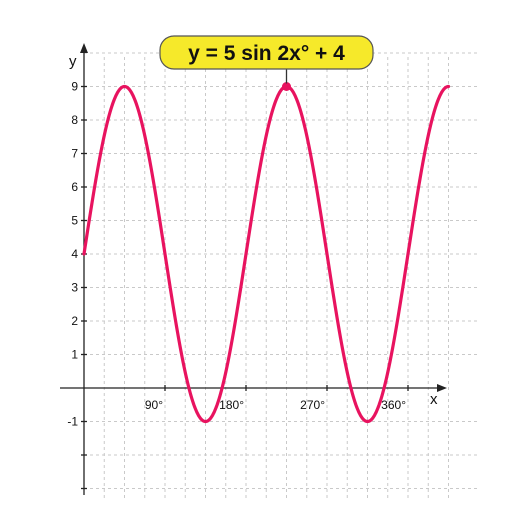  Describe the element at coordinates (74, 187) in the screenshot. I see `y-tick-label: 6` at that location.